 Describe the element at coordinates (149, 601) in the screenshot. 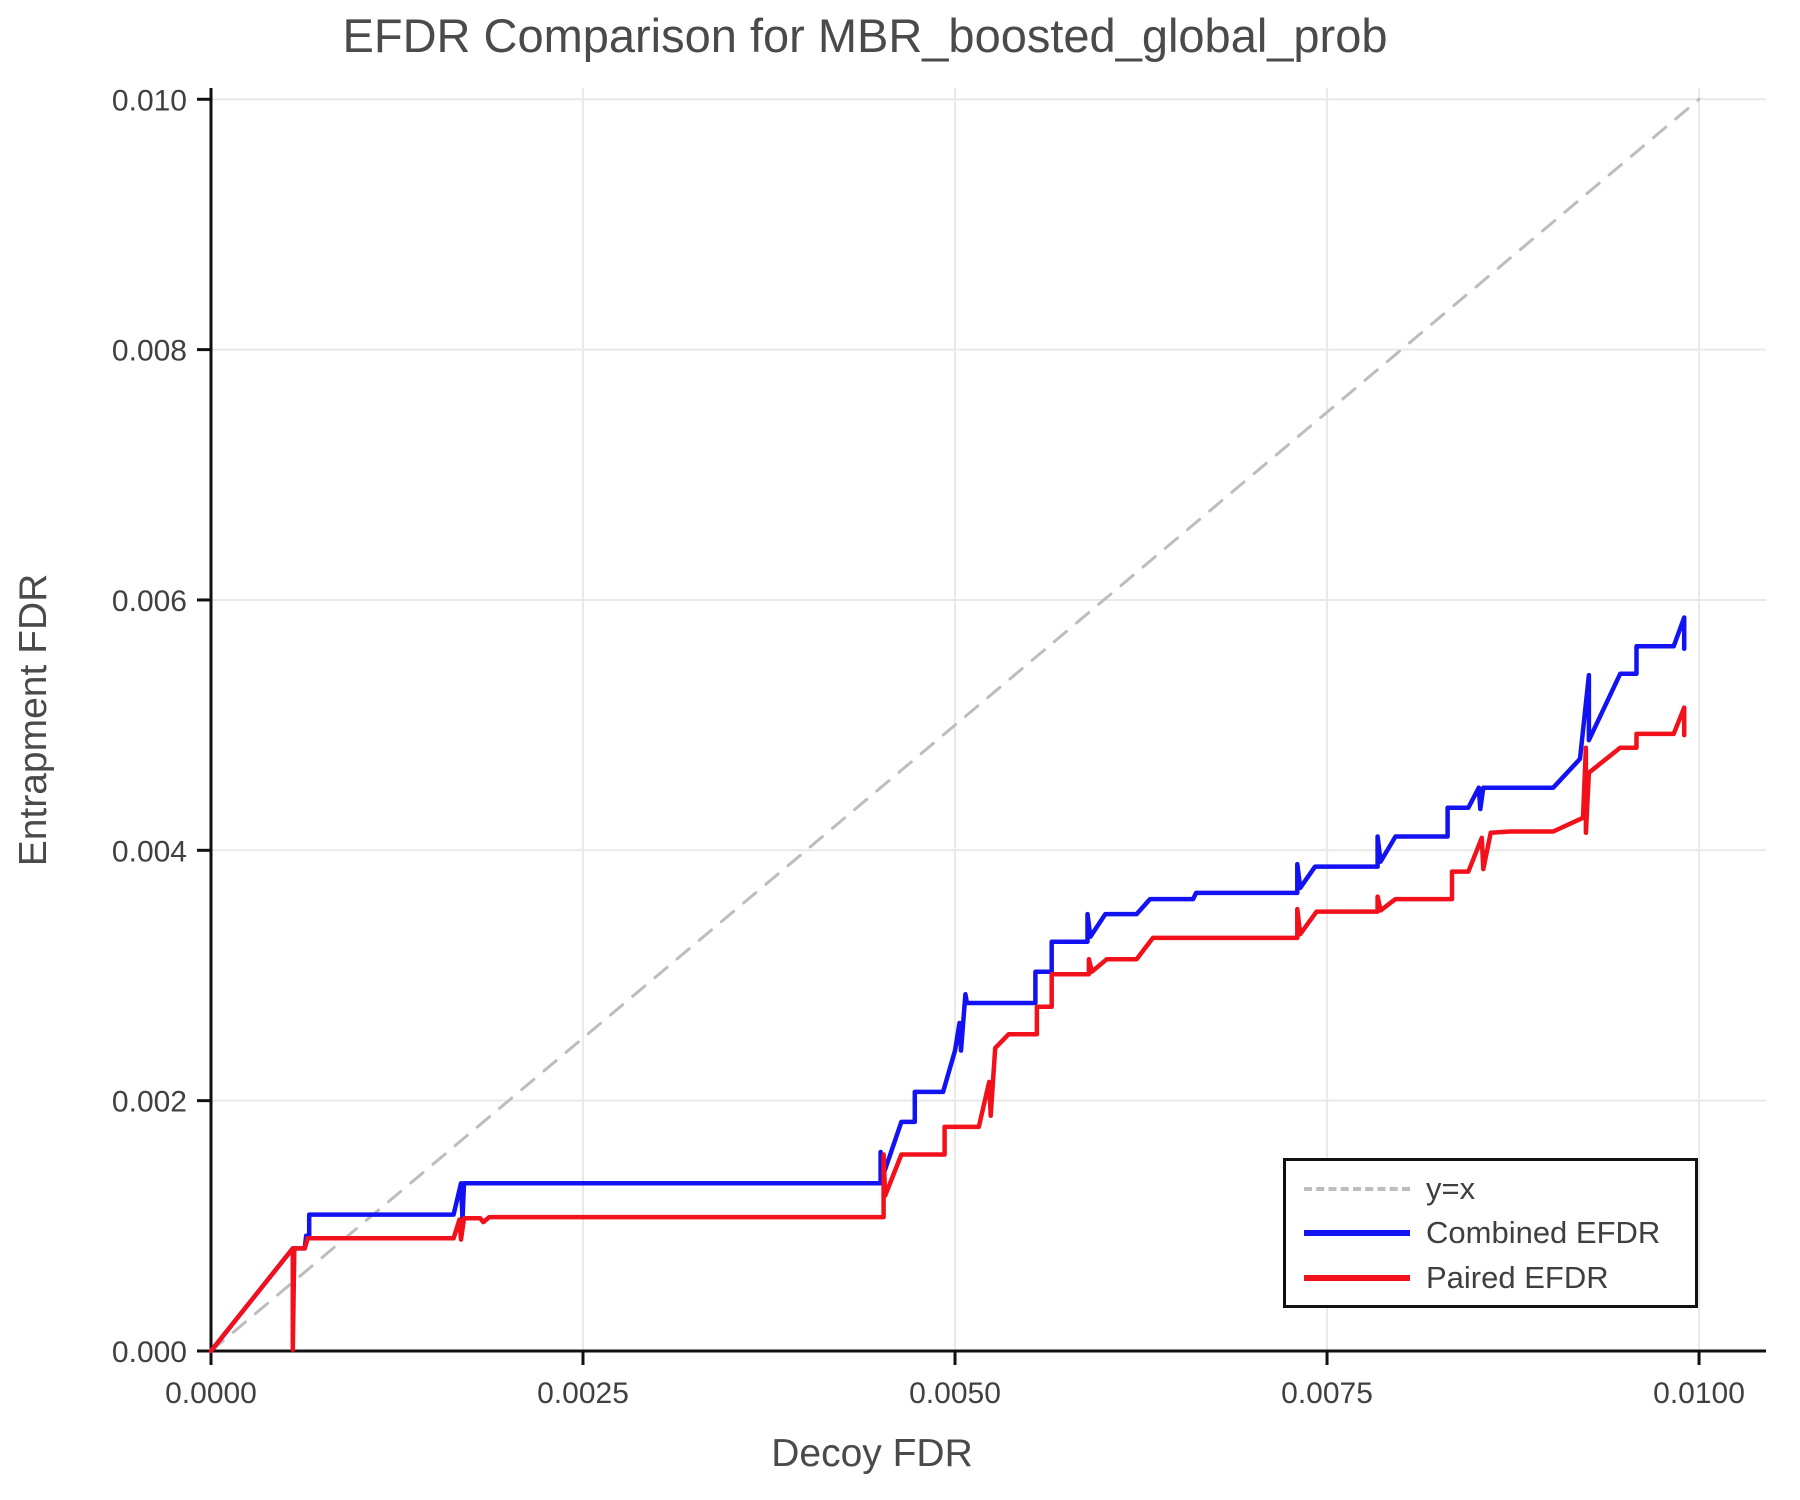

I see `y-tick-label: 0.006` at that location.